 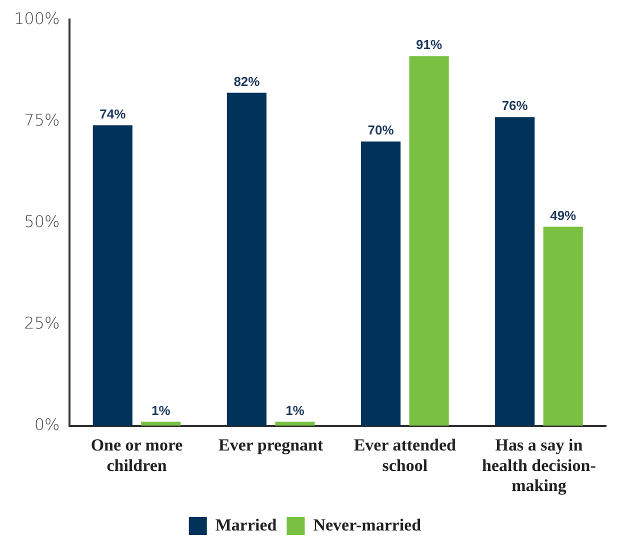 What do you see at coordinates (137, 455) in the screenshot?
I see `x-tick-label: One or more children` at bounding box center [137, 455].